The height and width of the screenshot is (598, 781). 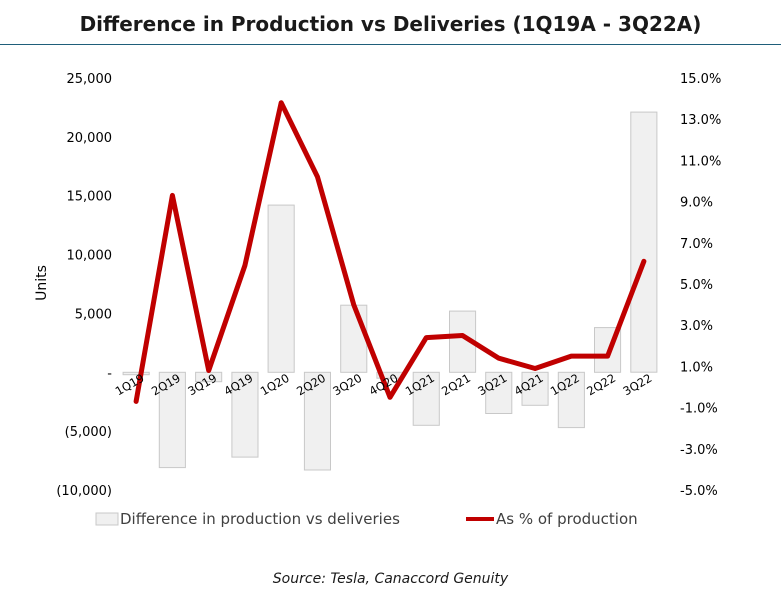 What do you see at coordinates (275, 385) in the screenshot?
I see `x-tick-label: 1Q20` at bounding box center [275, 385].